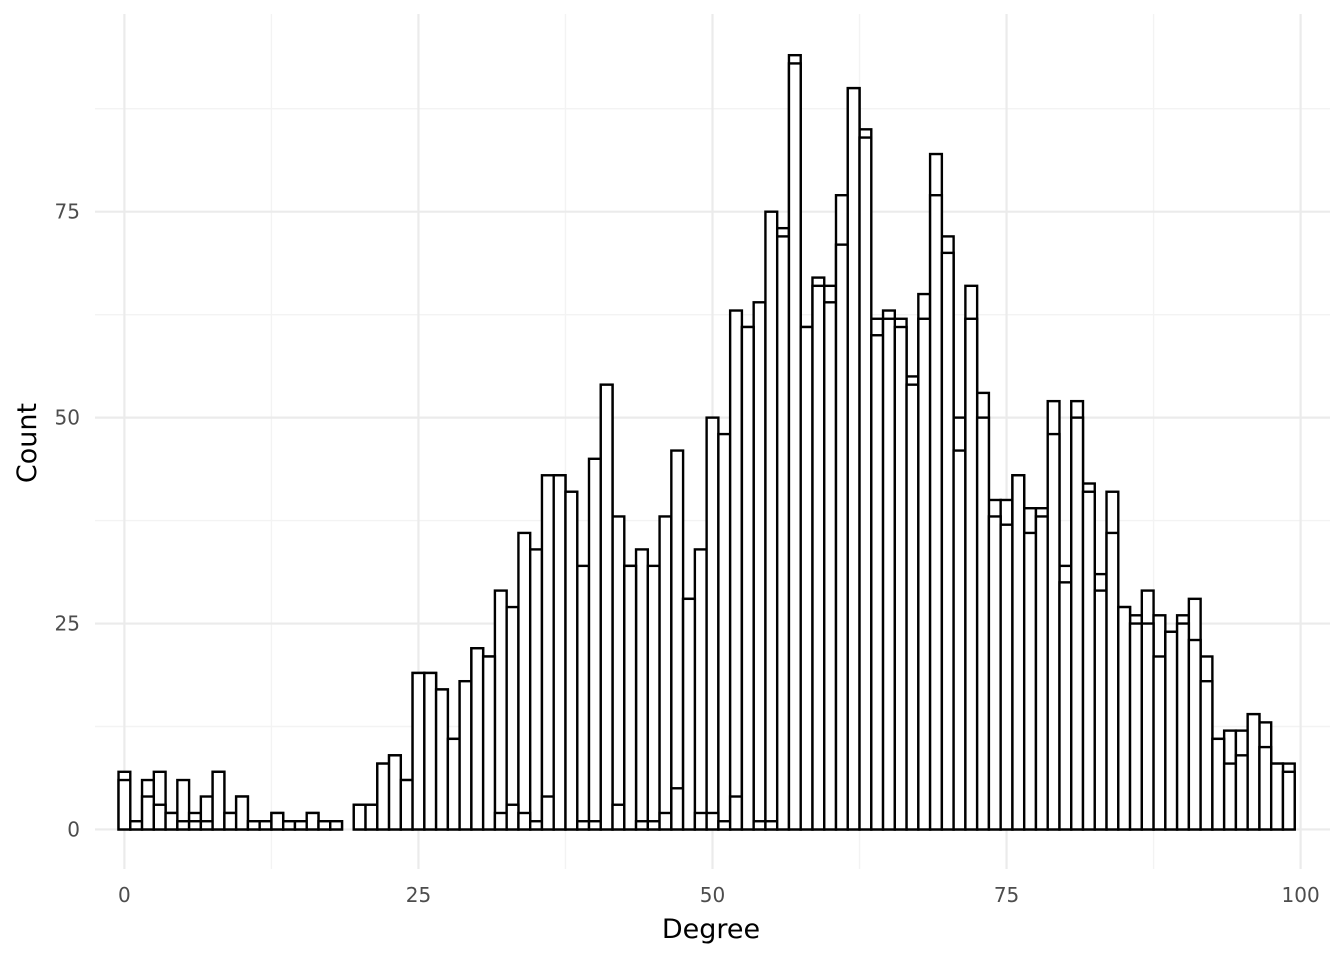 This screenshot has width=1344, height=960. What do you see at coordinates (711, 929) in the screenshot?
I see `x-axis-title: Degree` at bounding box center [711, 929].